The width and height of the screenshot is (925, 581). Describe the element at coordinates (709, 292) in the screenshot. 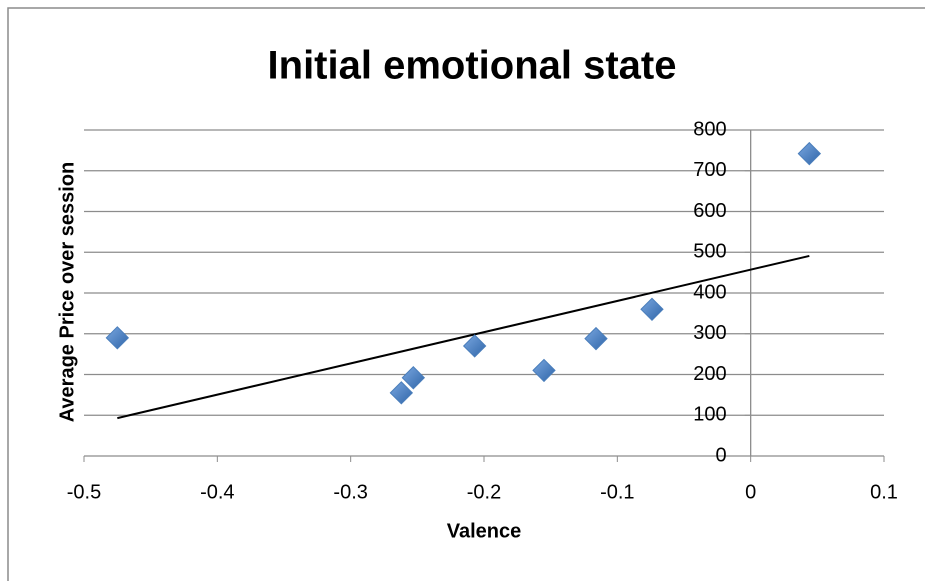

I see `y-tick-label: 400` at that location.